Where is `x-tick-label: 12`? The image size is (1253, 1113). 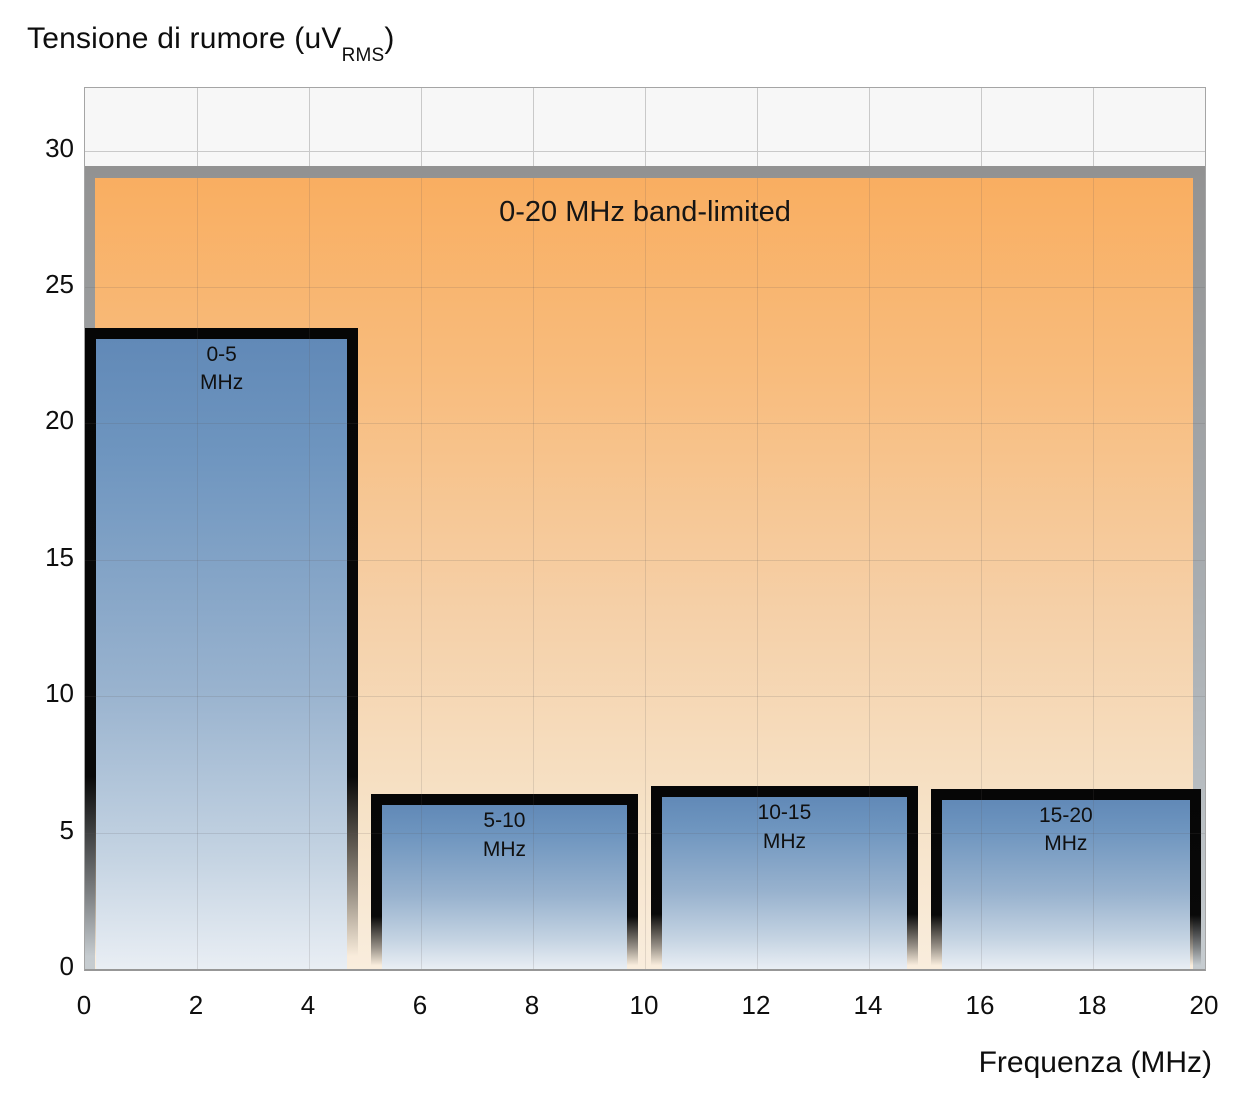 x-tick-label: 12 is located at coordinates (756, 1005).